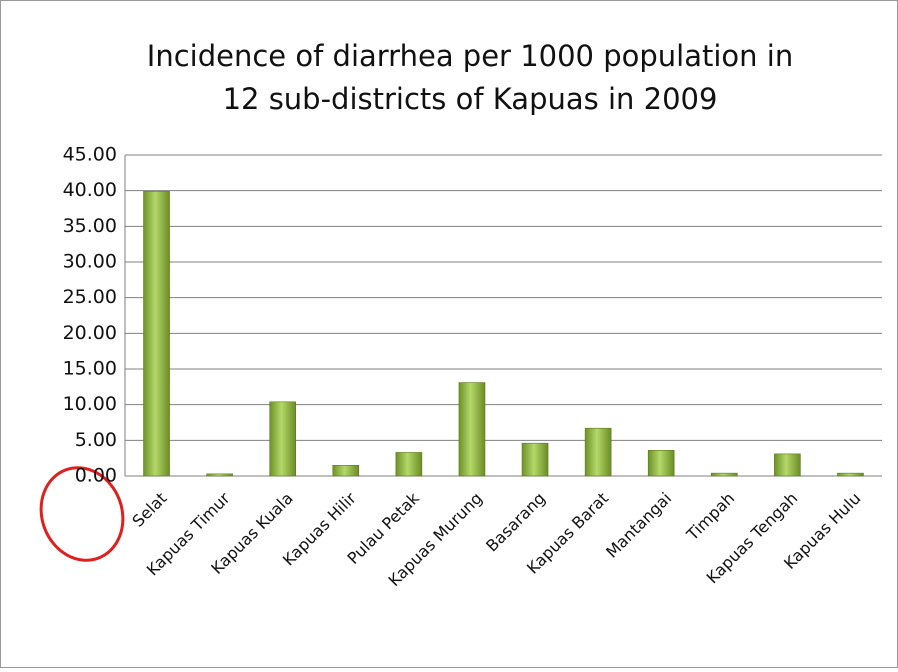  Describe the element at coordinates (90, 333) in the screenshot. I see `y-tick-label: 20.00` at that location.